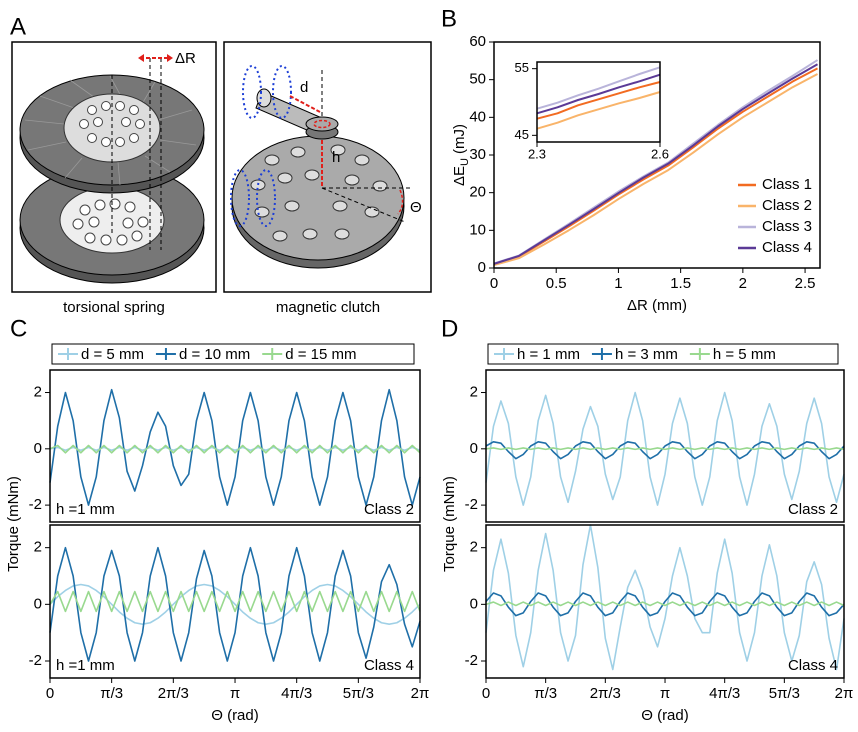  I want to click on x-tick-label: 1.5, so click(680, 283).